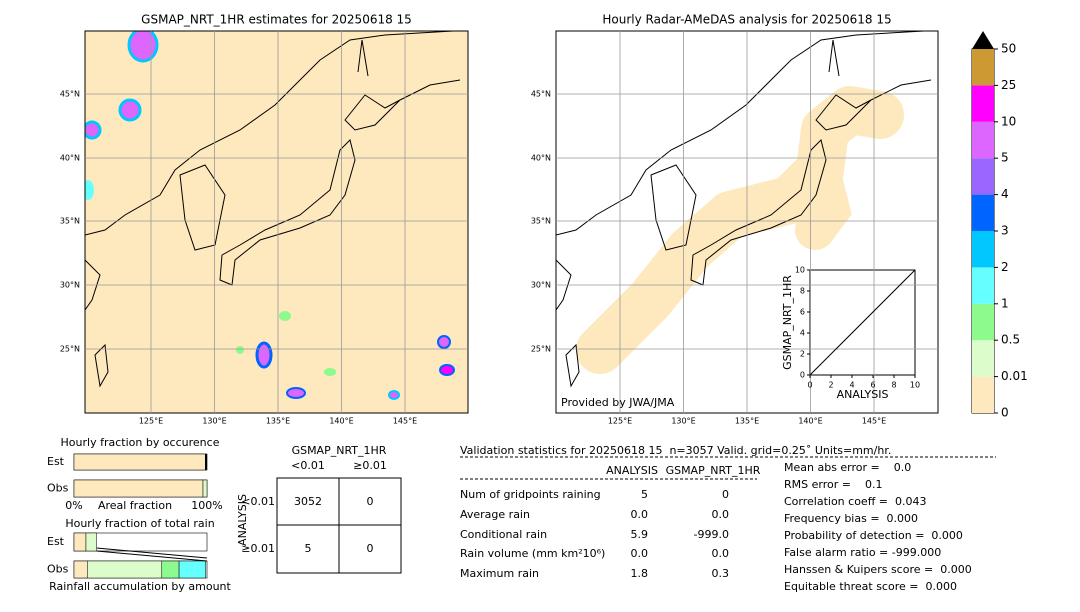  I want to click on x-axis-label: Rainfall accumulation by amount, so click(140, 586).